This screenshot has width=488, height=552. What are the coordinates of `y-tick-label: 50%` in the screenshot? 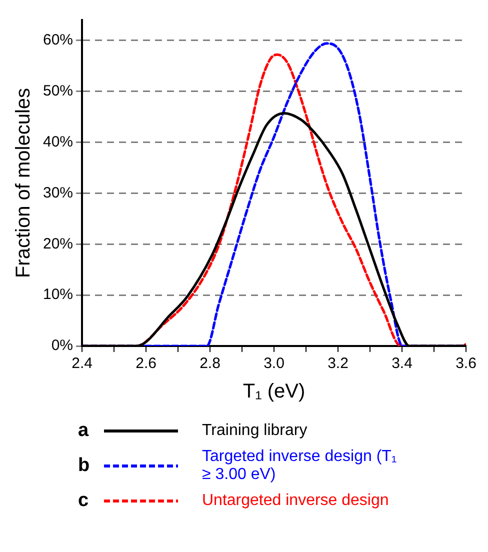 It's located at (58, 91).